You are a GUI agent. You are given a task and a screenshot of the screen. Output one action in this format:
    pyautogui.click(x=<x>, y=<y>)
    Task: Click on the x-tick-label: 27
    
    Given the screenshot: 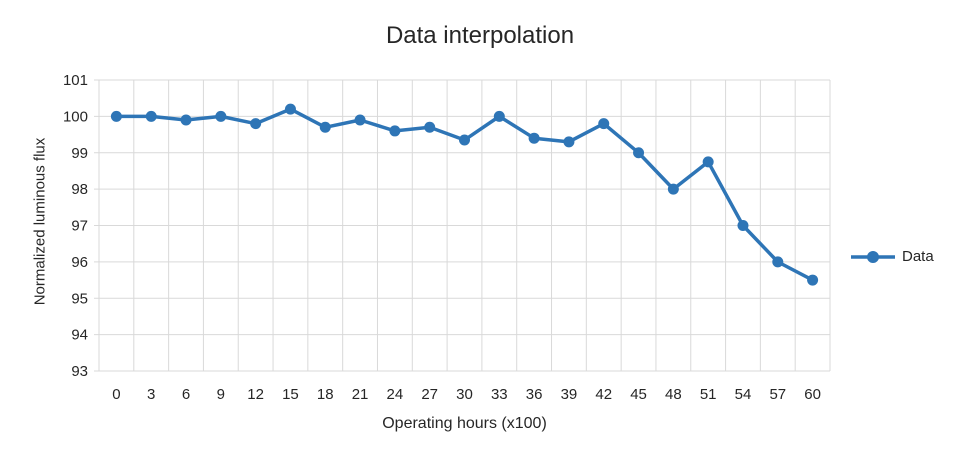 What is the action you would take?
    pyautogui.click(x=429, y=394)
    